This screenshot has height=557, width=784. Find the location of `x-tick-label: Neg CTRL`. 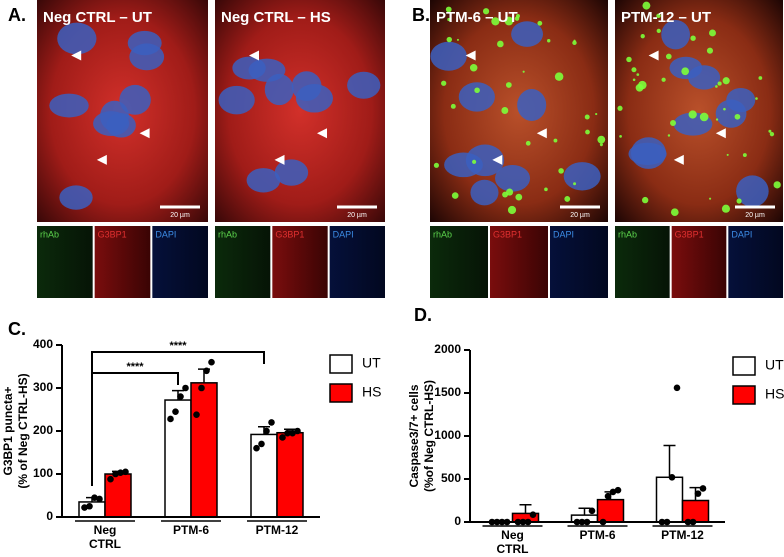

x-tick-label: Neg CTRL is located at coordinates (512, 542).